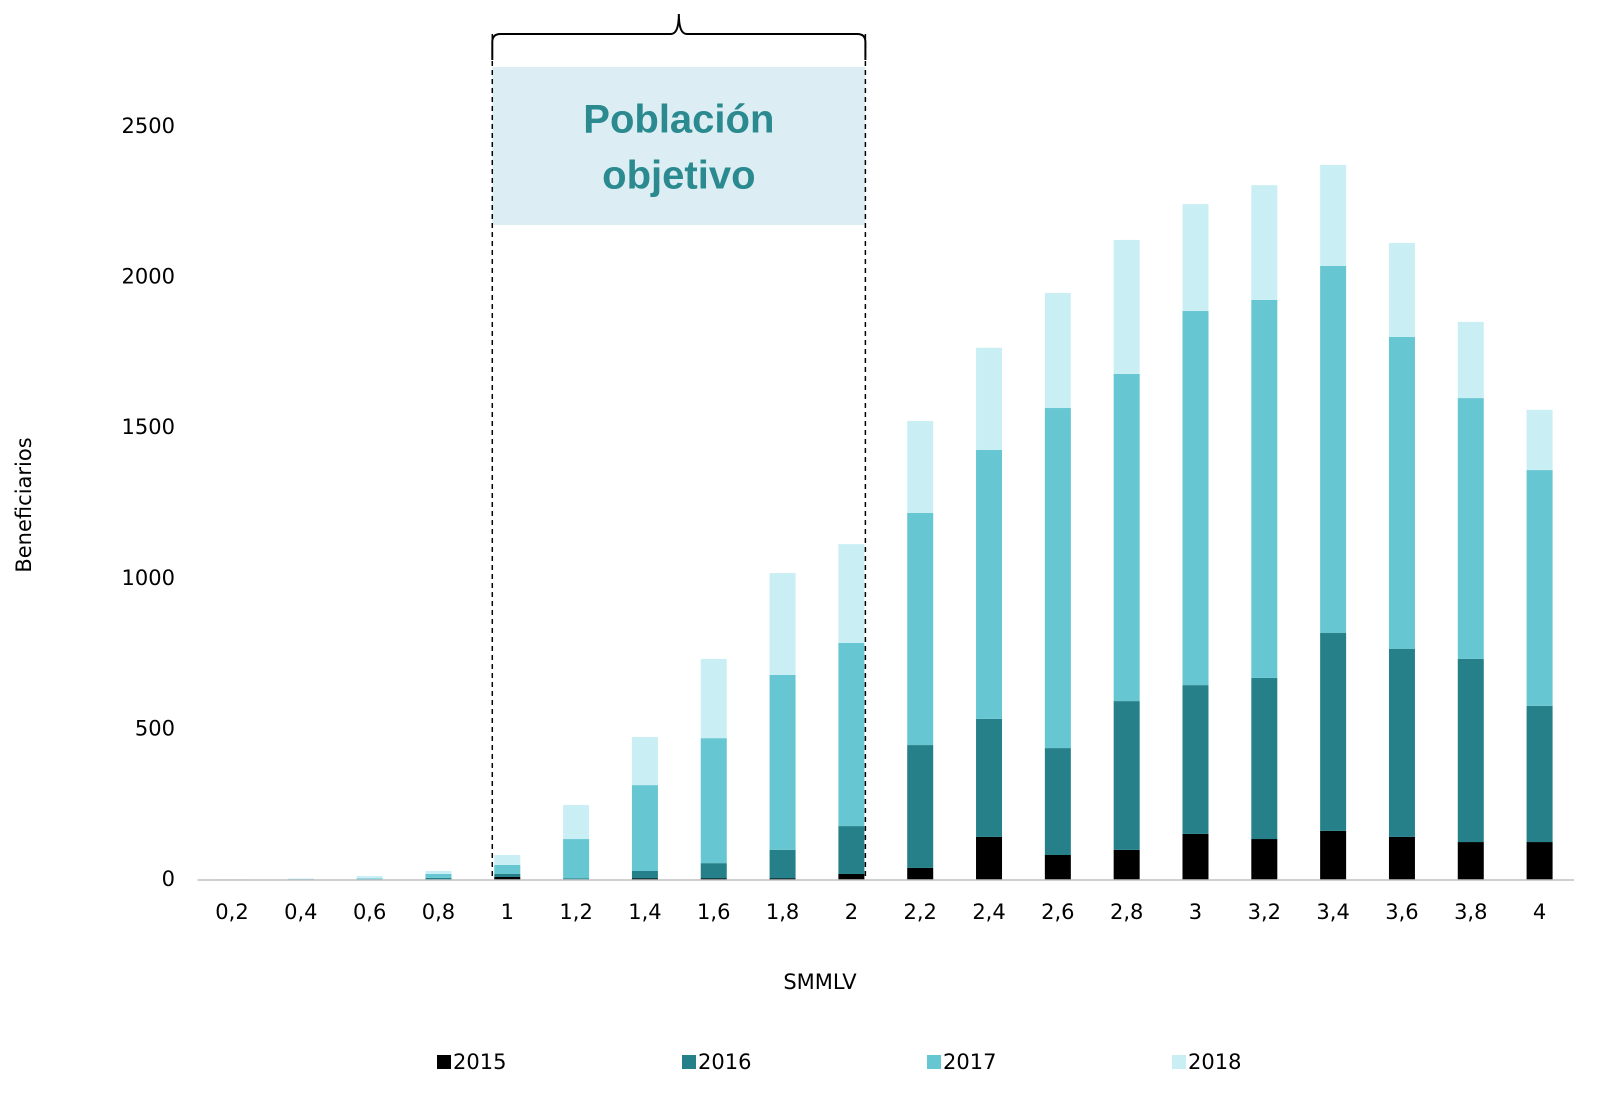 The height and width of the screenshot is (1096, 1598). Describe the element at coordinates (679, 36) in the screenshot. I see `bracket` at that location.